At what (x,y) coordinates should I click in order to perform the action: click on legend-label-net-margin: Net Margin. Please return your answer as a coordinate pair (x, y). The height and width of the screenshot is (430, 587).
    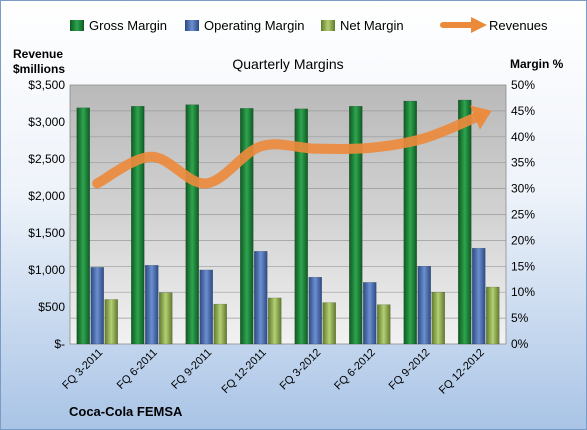
    Looking at the image, I should click on (372, 25).